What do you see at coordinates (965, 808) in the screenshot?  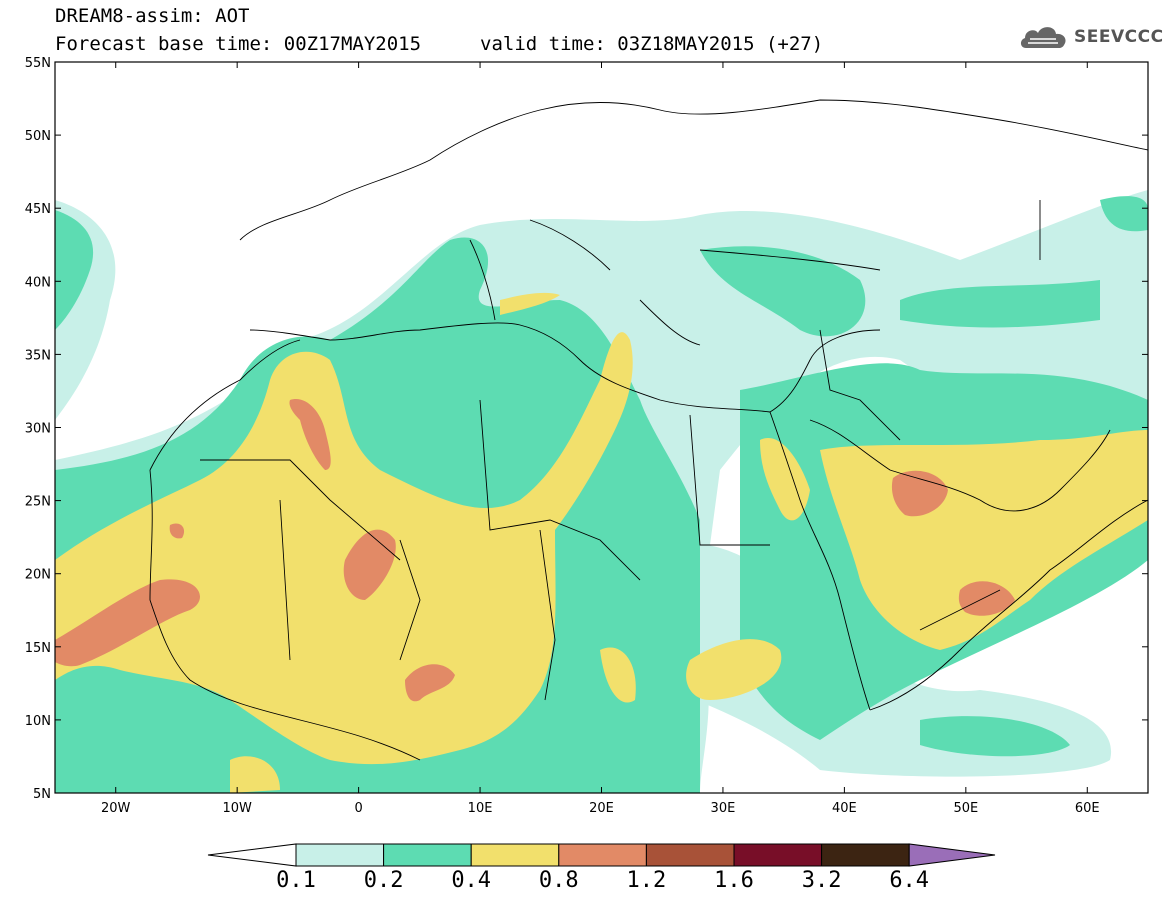 I see `lon-label: 50E` at bounding box center [965, 808].